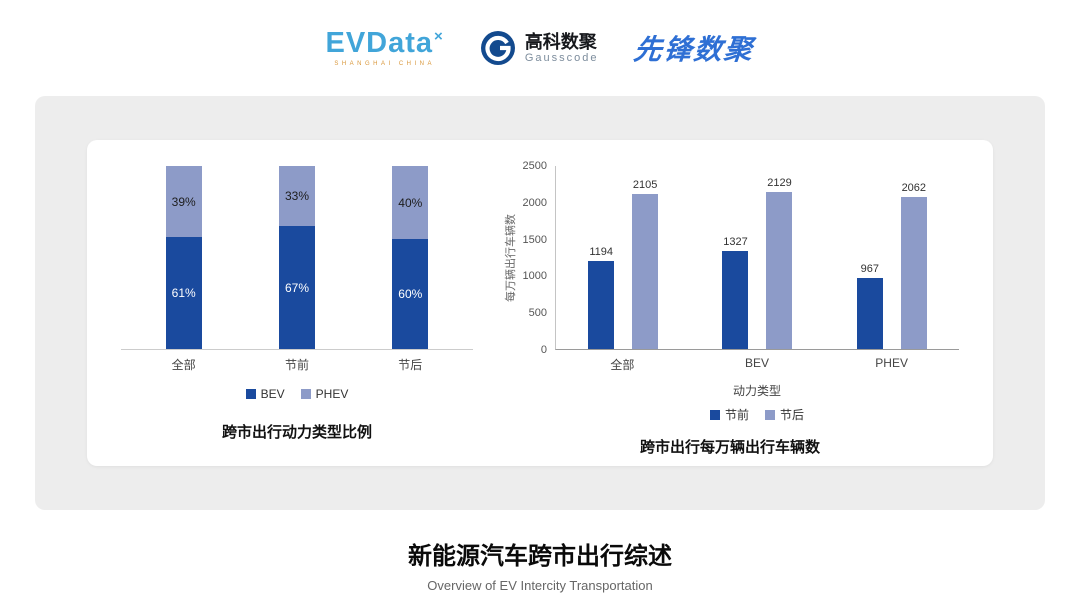 The image size is (1080, 608). What do you see at coordinates (439, 37) in the screenshot?
I see `evdata-x-mark: ×` at bounding box center [439, 37].